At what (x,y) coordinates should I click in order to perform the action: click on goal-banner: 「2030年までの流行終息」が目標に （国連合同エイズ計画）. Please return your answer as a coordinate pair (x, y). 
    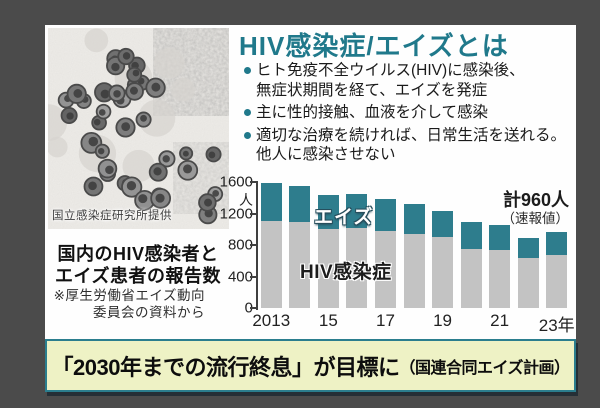
    Looking at the image, I should click on (310, 365).